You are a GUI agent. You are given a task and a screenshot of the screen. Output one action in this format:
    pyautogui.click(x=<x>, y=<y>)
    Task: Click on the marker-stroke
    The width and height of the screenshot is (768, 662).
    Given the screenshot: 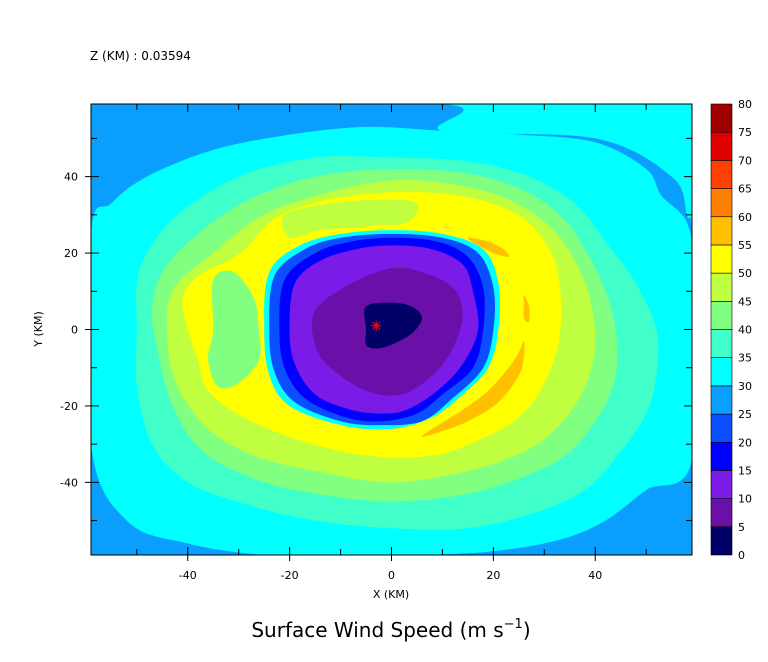 What is the action you would take?
    pyautogui.click(x=376, y=325)
    